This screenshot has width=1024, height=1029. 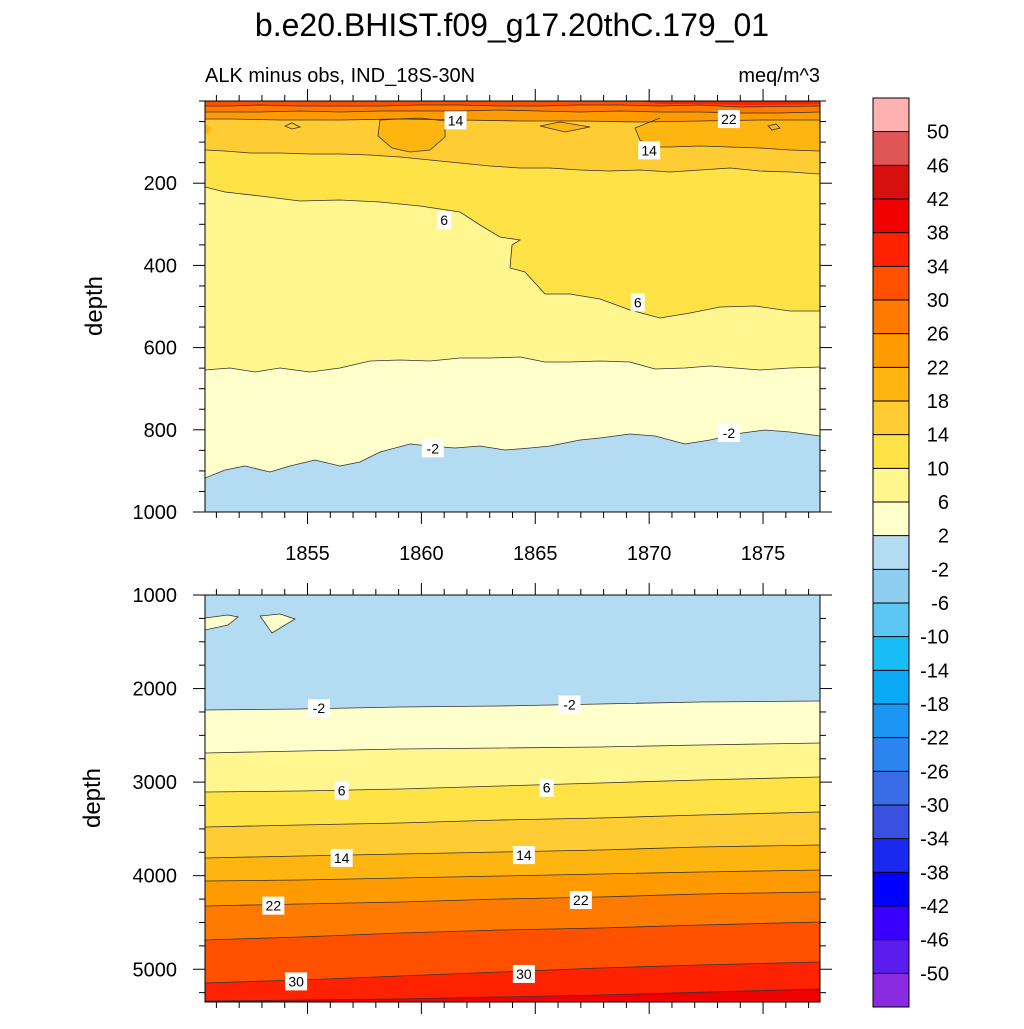 What do you see at coordinates (208, 129) in the screenshot?
I see `upper-band-14-patch3` at bounding box center [208, 129].